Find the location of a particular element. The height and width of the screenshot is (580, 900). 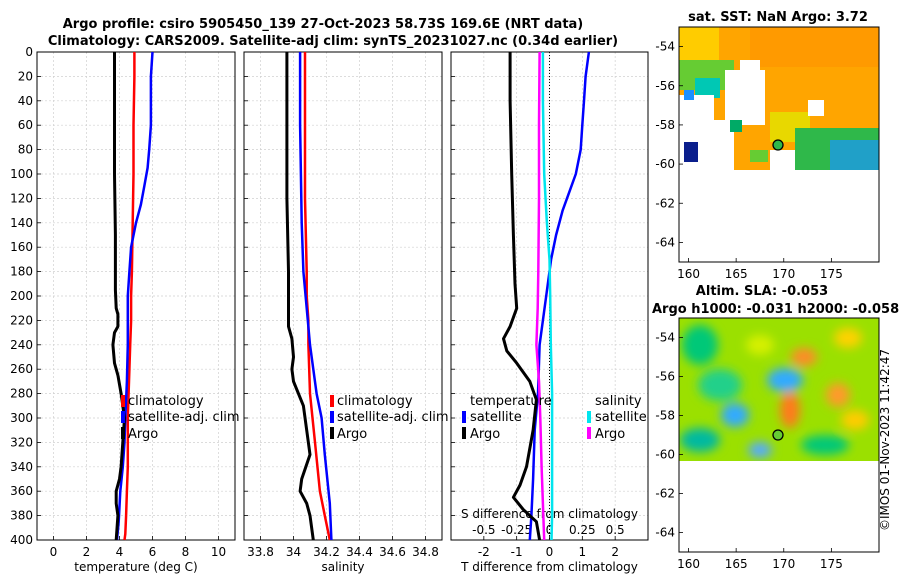

x-tick-label: 34.2 is located at coordinates (326, 552).